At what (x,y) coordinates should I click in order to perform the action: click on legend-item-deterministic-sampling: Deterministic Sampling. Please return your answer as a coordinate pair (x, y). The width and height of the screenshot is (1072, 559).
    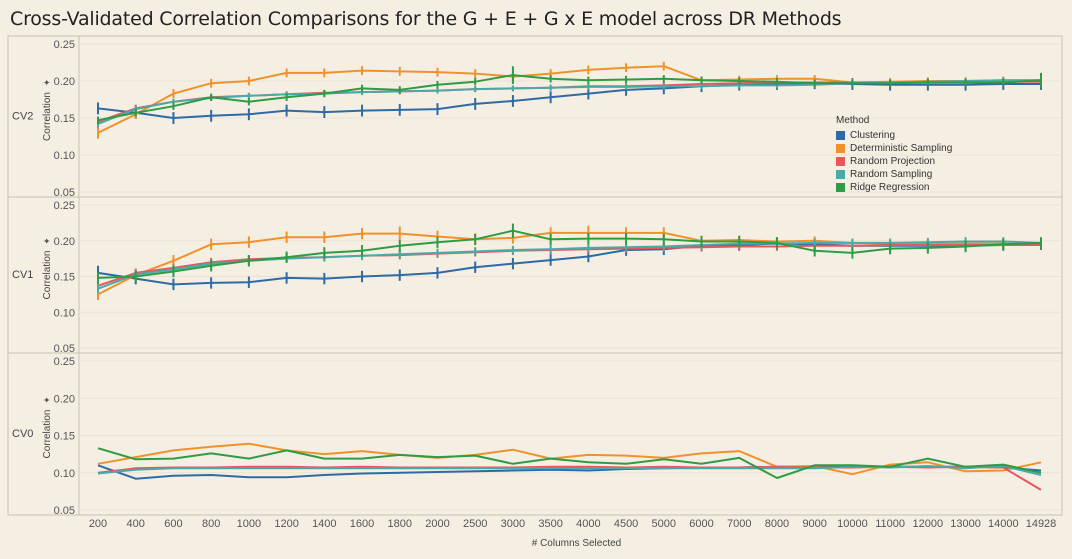
    Looking at the image, I should click on (894, 148).